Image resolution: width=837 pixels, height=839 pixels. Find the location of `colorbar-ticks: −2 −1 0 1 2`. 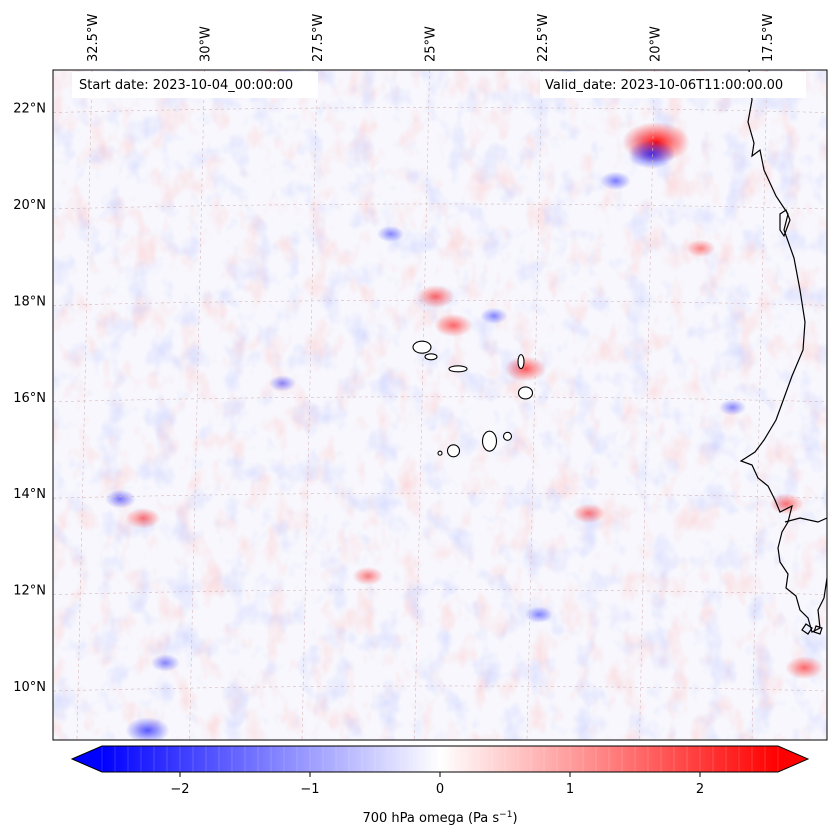

colorbar-ticks: −2 −1 0 1 2 is located at coordinates (437, 784).